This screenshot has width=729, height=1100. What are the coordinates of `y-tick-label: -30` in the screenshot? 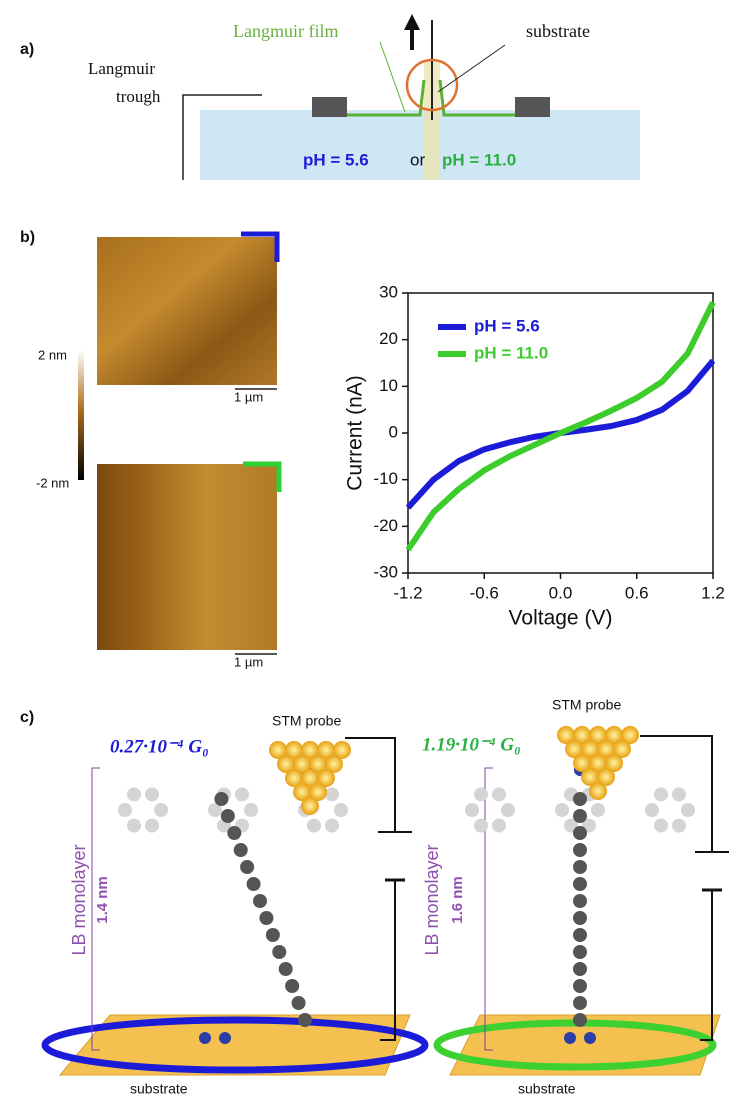 It's located at (385, 571).